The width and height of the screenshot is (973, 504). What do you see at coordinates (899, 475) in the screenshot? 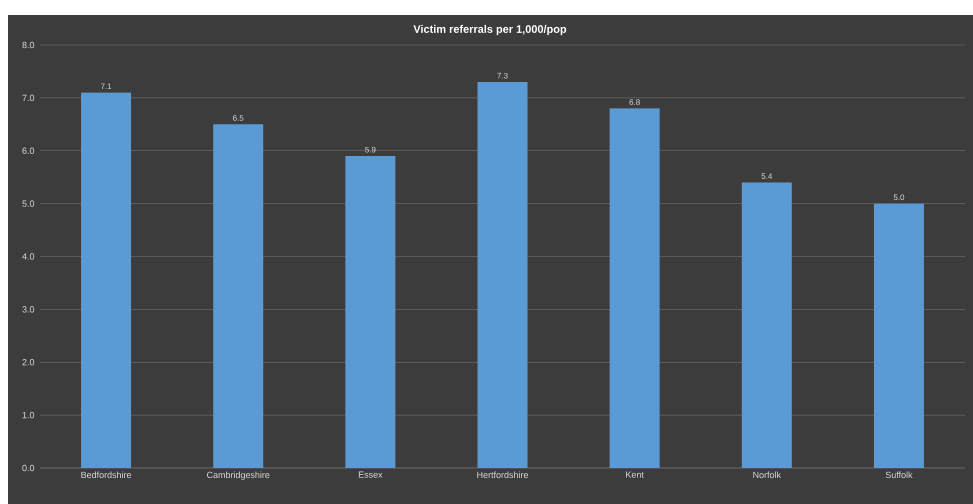
I see `x-tick-label: Suffolk` at bounding box center [899, 475].